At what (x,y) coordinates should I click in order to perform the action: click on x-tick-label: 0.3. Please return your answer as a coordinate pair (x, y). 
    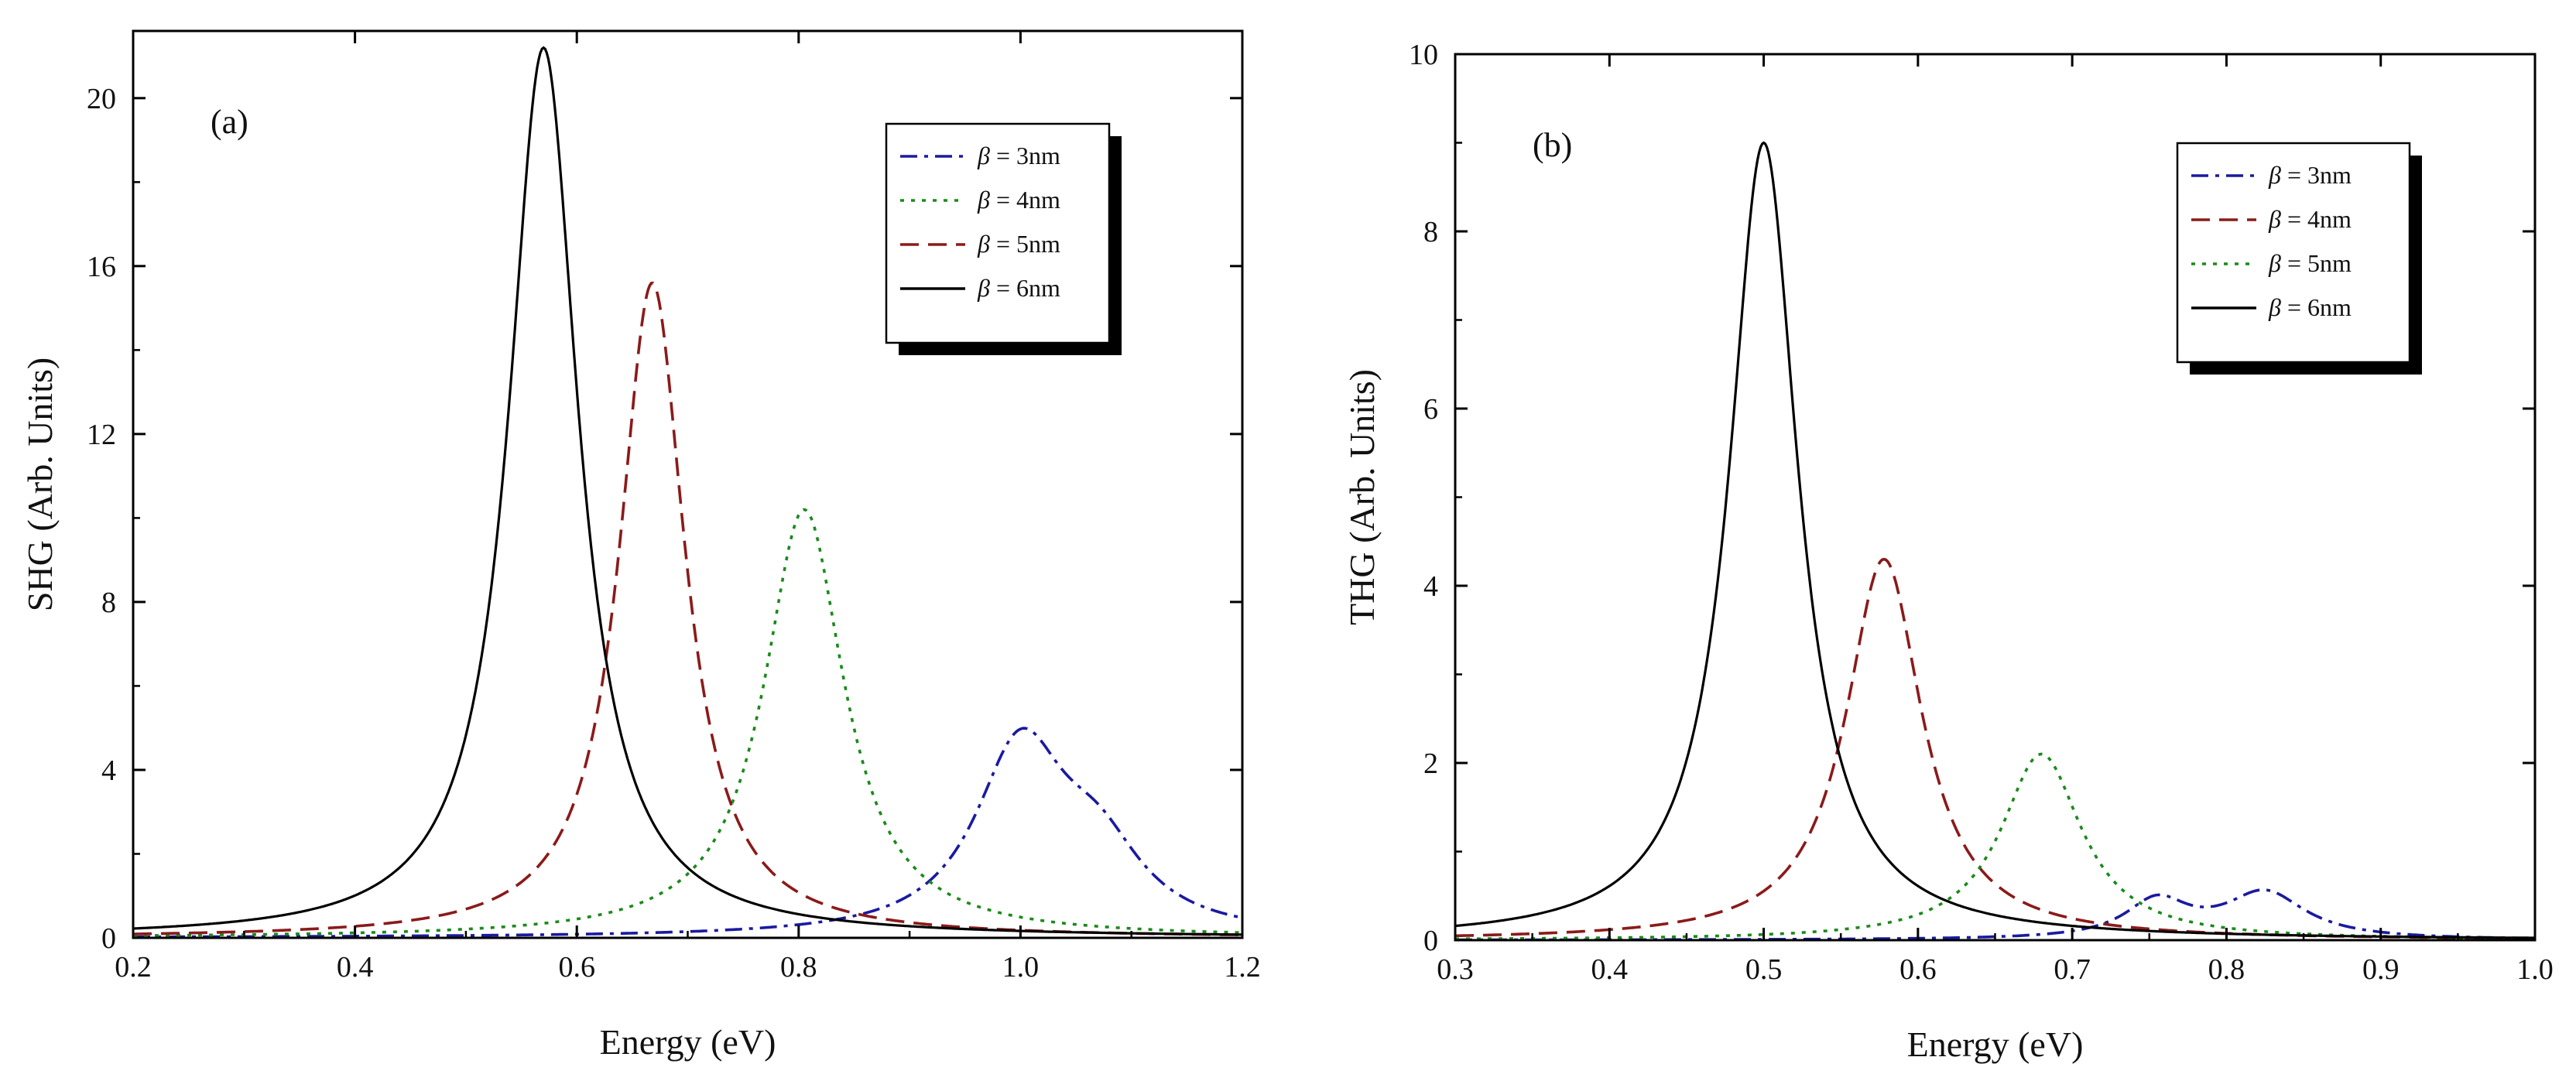
    Looking at the image, I should click on (1456, 970).